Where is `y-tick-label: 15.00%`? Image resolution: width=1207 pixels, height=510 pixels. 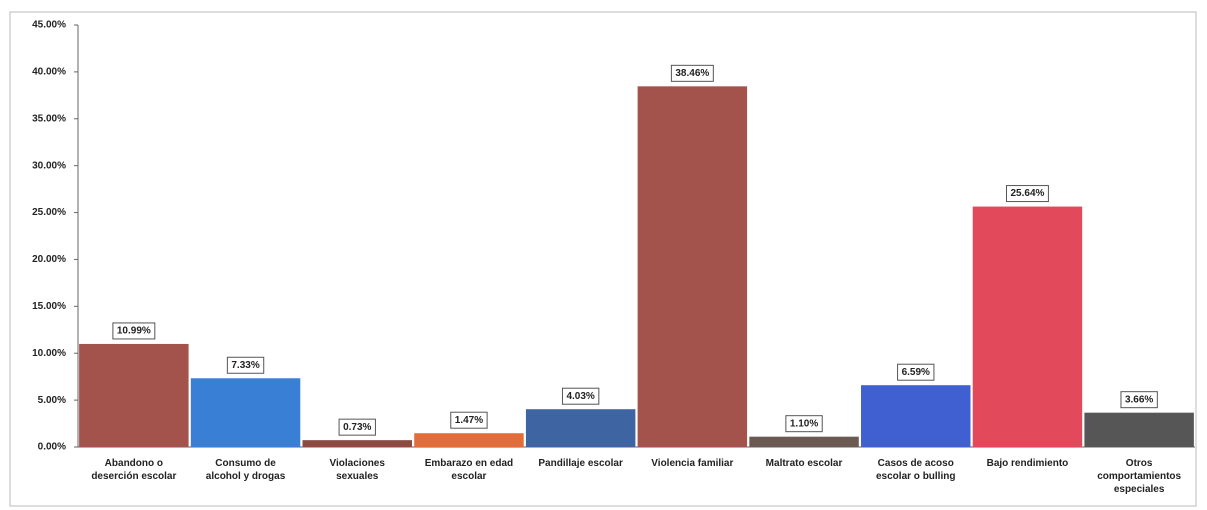
y-tick-label: 15.00% is located at coordinates (49, 306).